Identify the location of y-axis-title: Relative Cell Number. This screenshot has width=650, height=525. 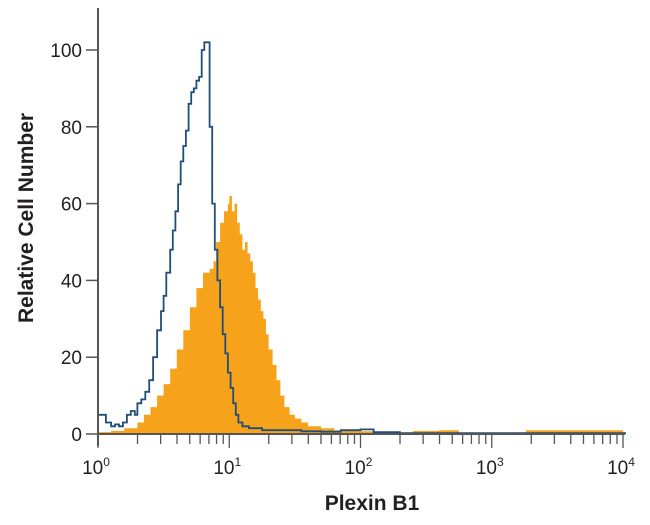
(26, 218).